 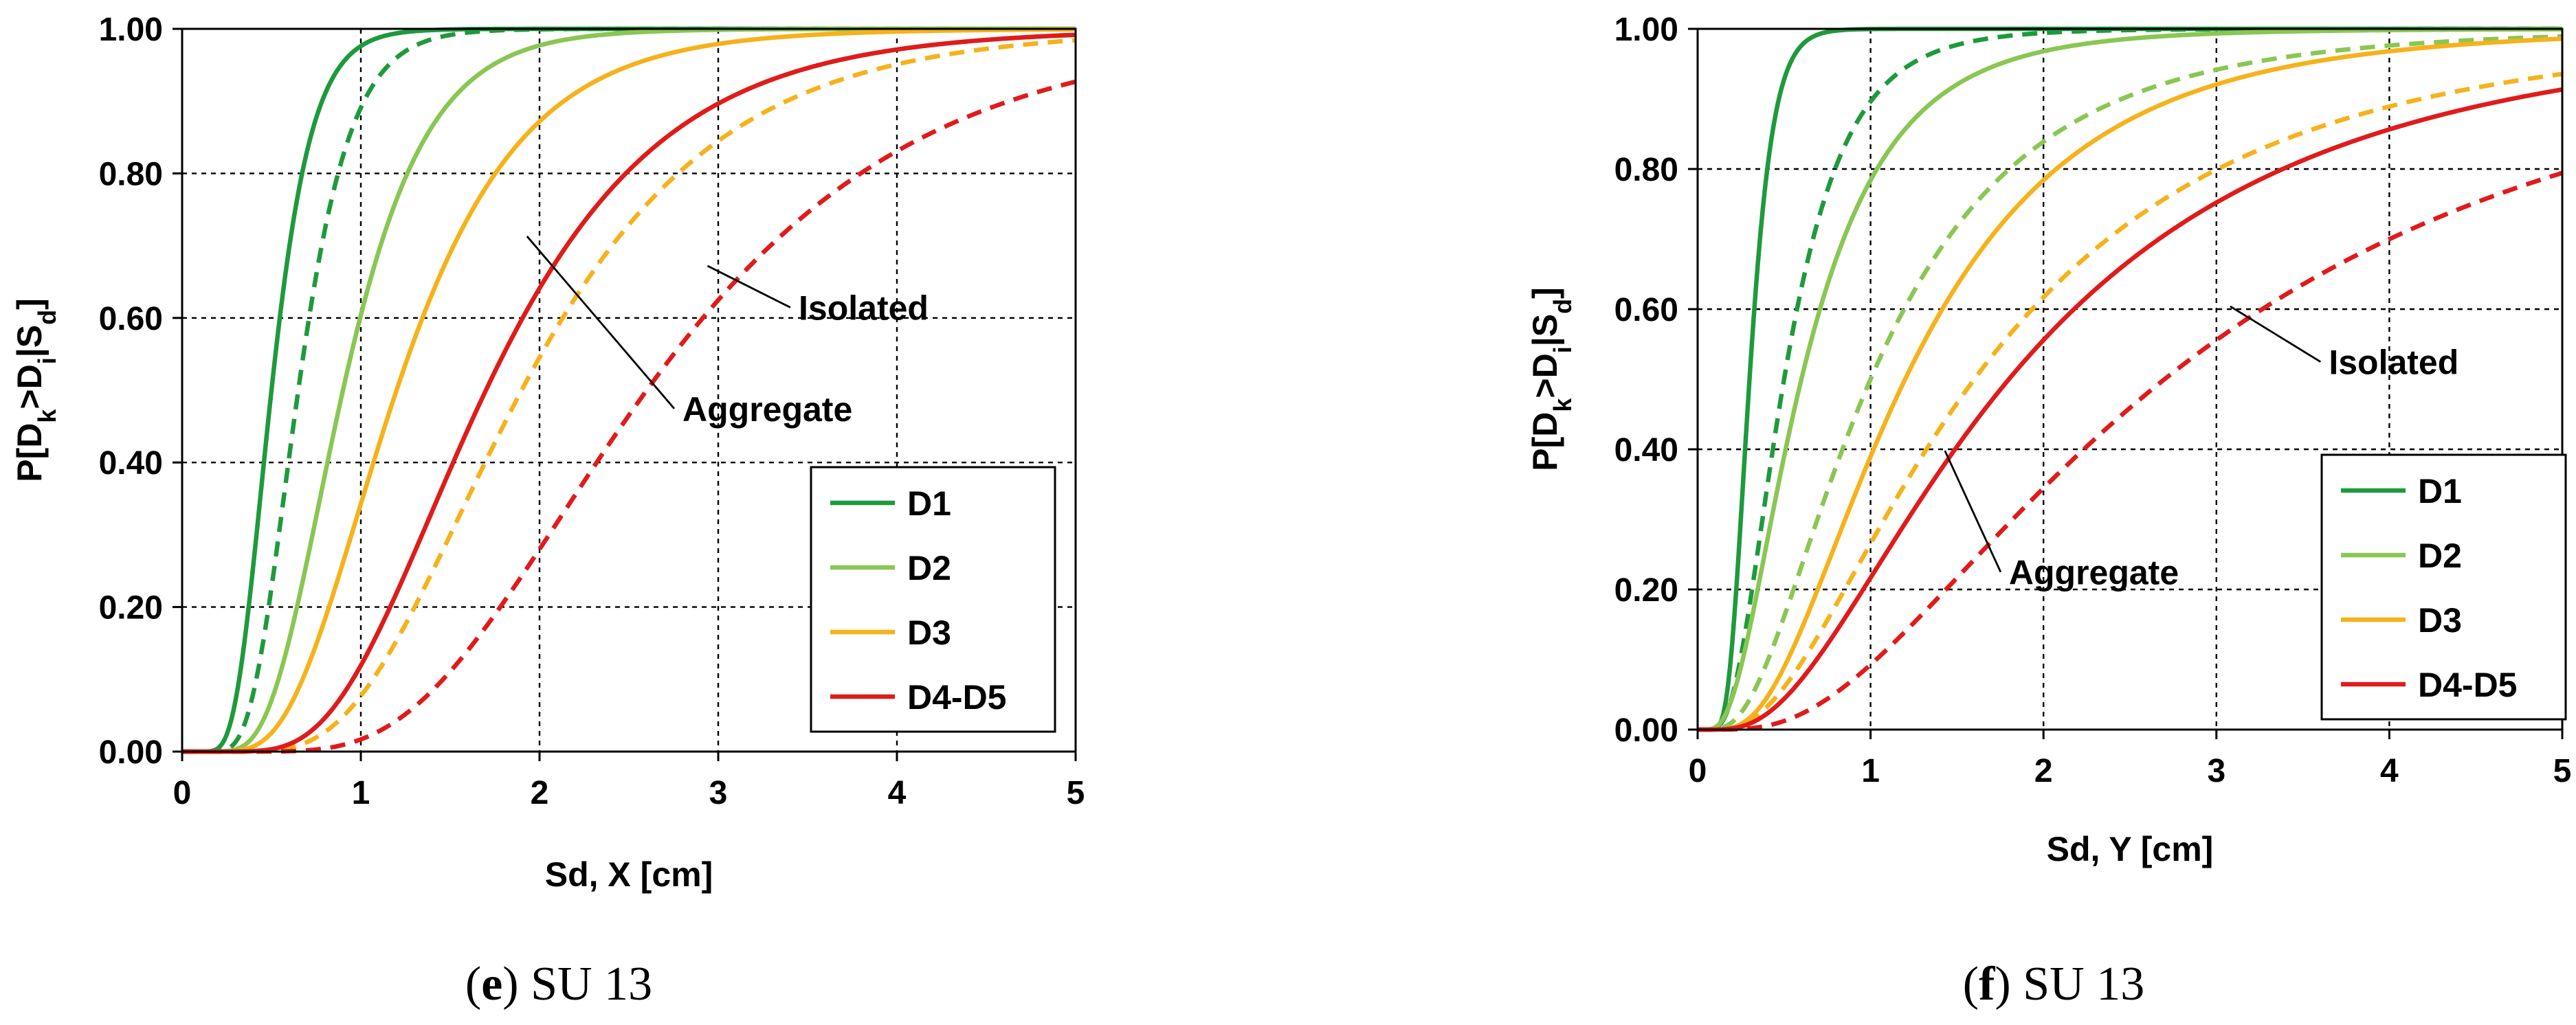 I want to click on x-axis-title: Sd, X [cm], so click(x=629, y=874).